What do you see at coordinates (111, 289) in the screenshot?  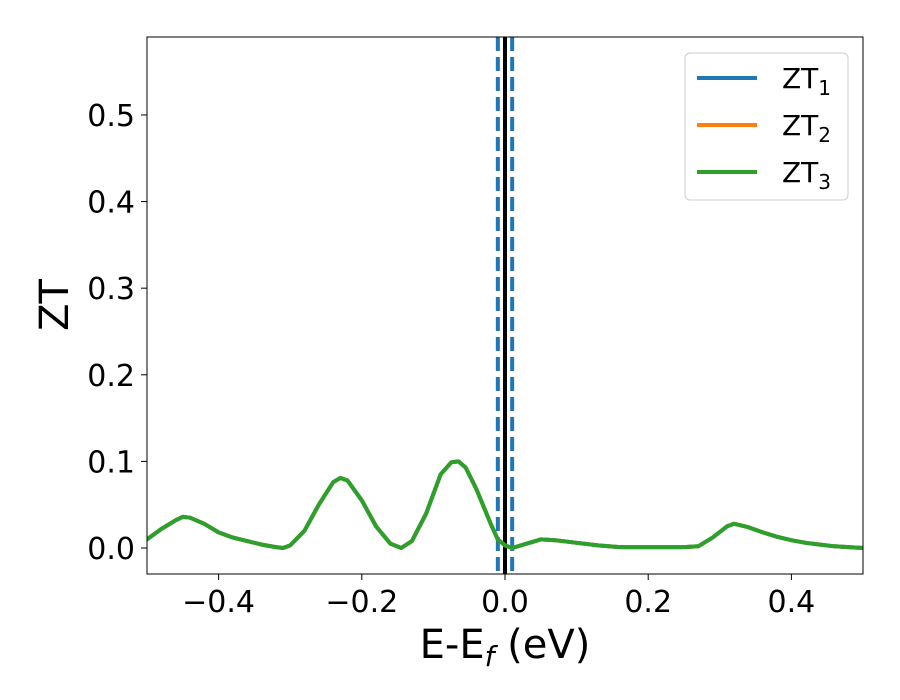 I see `y-tick-label: 0.3` at bounding box center [111, 289].